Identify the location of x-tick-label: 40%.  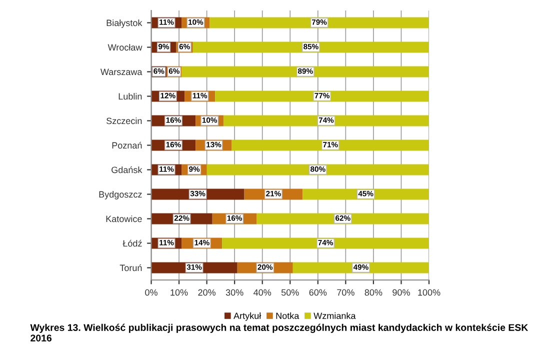
(263, 292).